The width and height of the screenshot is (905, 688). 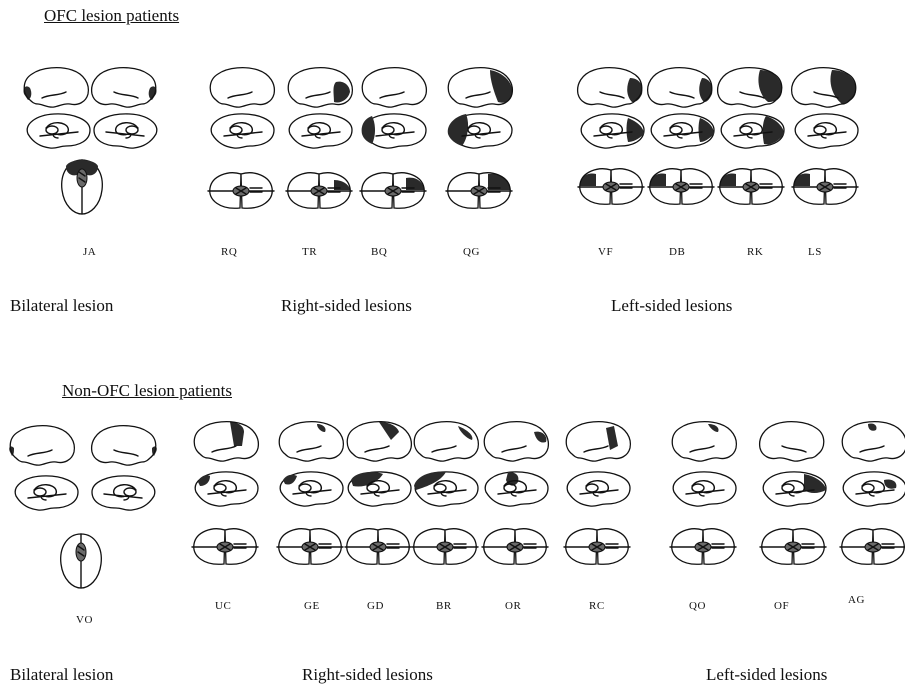 I want to click on brain-BQ-ventral, so click(x=393, y=190).